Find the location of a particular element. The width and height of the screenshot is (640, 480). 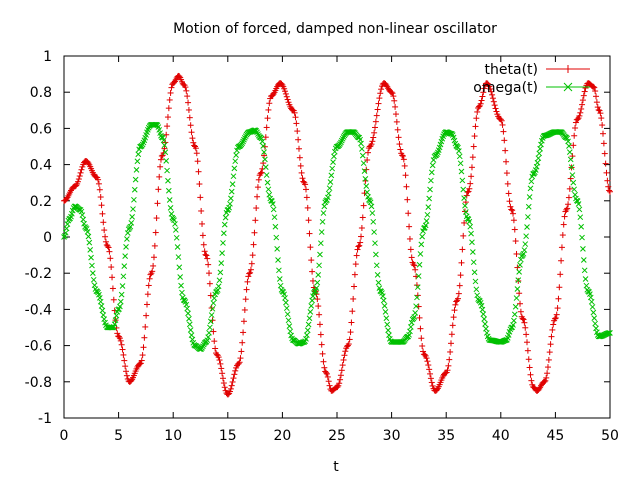

y-tick-label: -1 is located at coordinates (45, 419).